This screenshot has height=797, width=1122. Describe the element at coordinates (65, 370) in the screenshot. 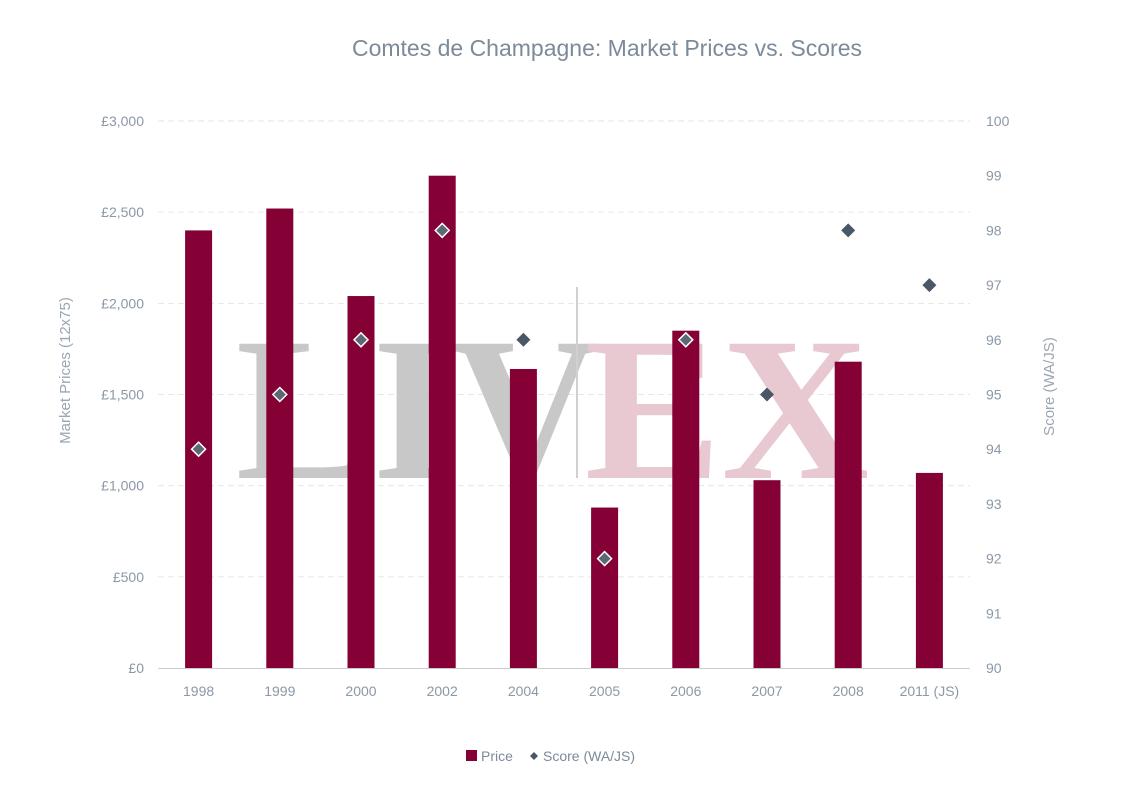

I see `y-left-axis-title: Market Prices (12x75)` at that location.